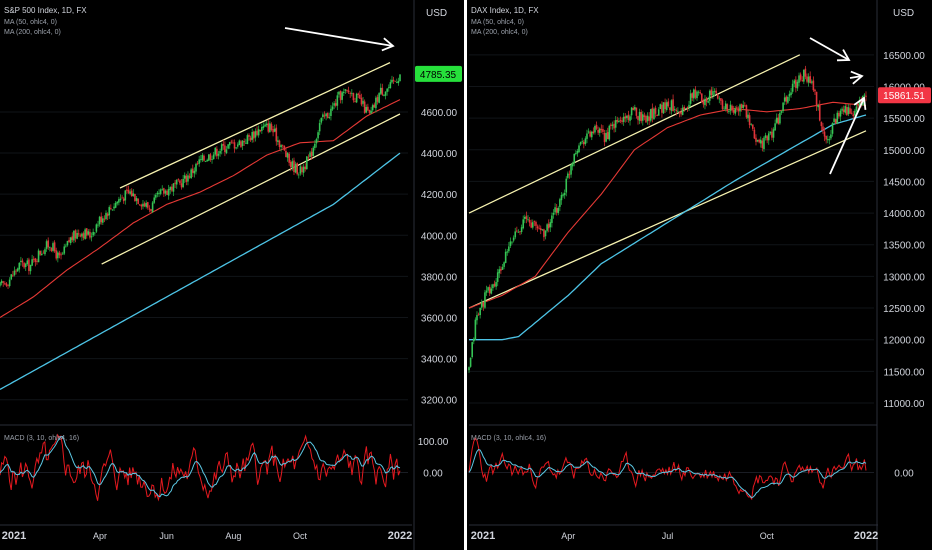 Image resolution: width=932 pixels, height=550 pixels. I want to click on channel-upper-line, so click(255, 125).